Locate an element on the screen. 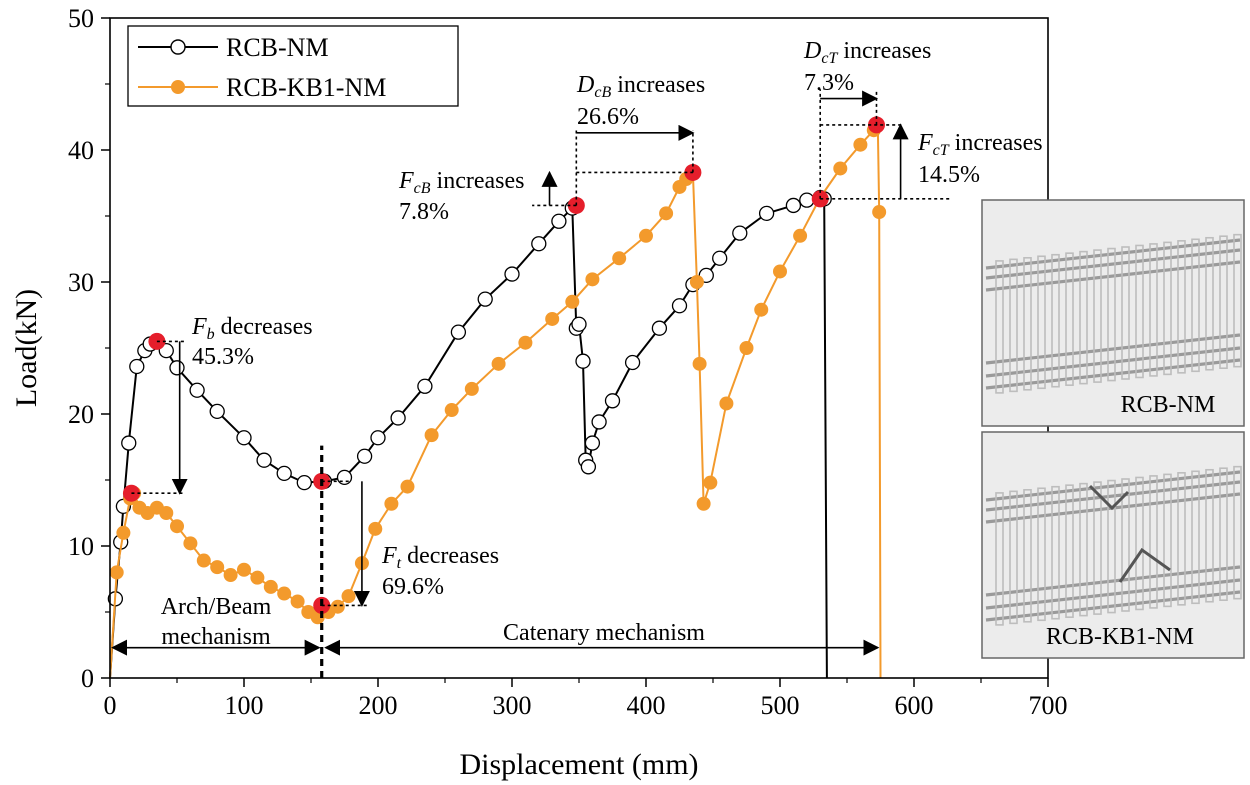 The height and width of the screenshot is (785, 1250). legend: RCB-NM RCB-KB1-NM is located at coordinates (293, 66).